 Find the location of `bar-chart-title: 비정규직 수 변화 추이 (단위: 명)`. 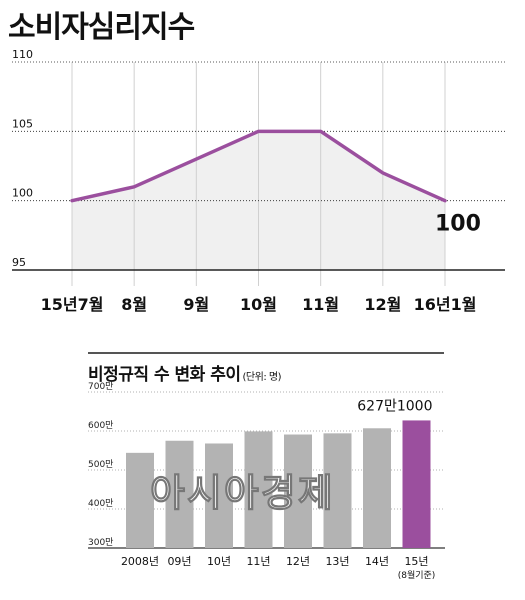

bar-chart-title: 비정규직 수 변화 추이 (단위: 명) is located at coordinates (184, 372).